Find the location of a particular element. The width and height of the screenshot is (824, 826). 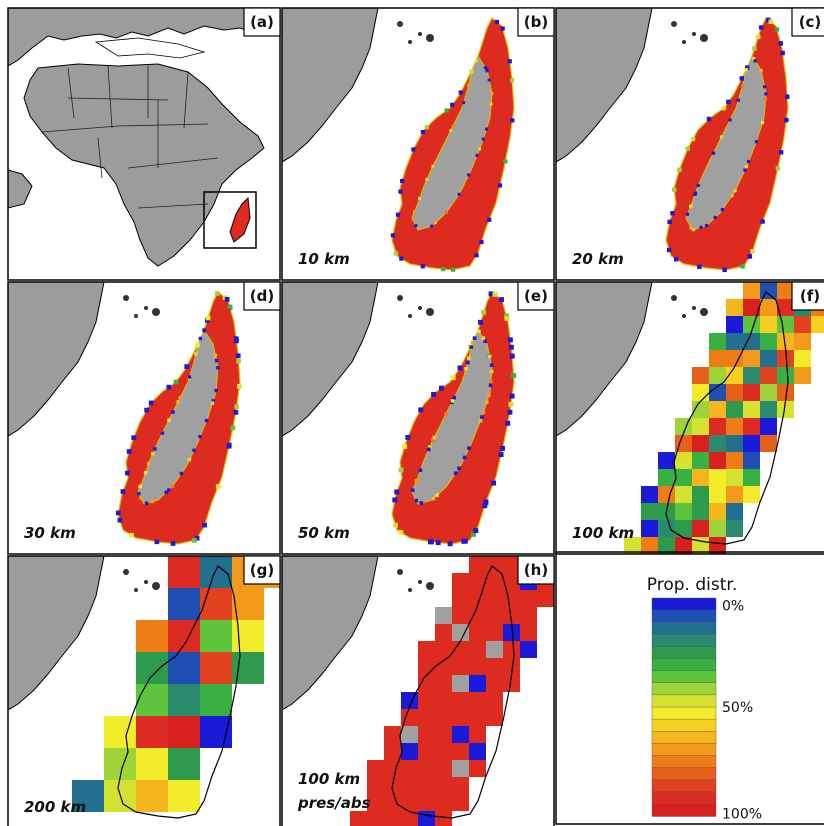

legend-title: Prop. distr. is located at coordinates (692, 585).